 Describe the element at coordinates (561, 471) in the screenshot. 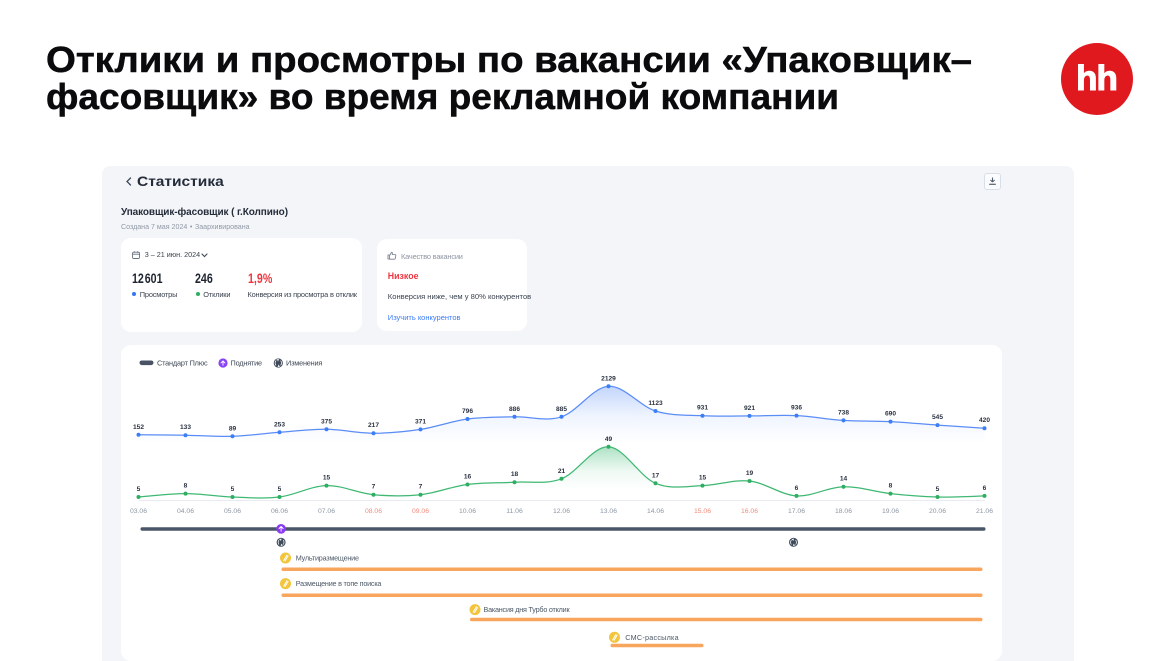

I see `svg-text: 21` at that location.